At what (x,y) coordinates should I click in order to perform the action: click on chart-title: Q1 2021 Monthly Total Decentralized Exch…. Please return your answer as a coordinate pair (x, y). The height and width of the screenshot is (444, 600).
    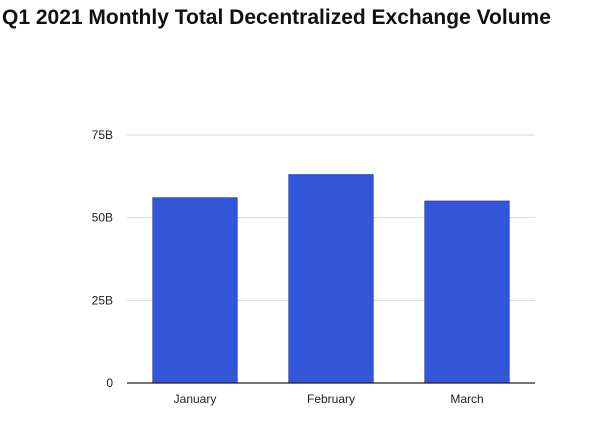
    Looking at the image, I should click on (276, 17).